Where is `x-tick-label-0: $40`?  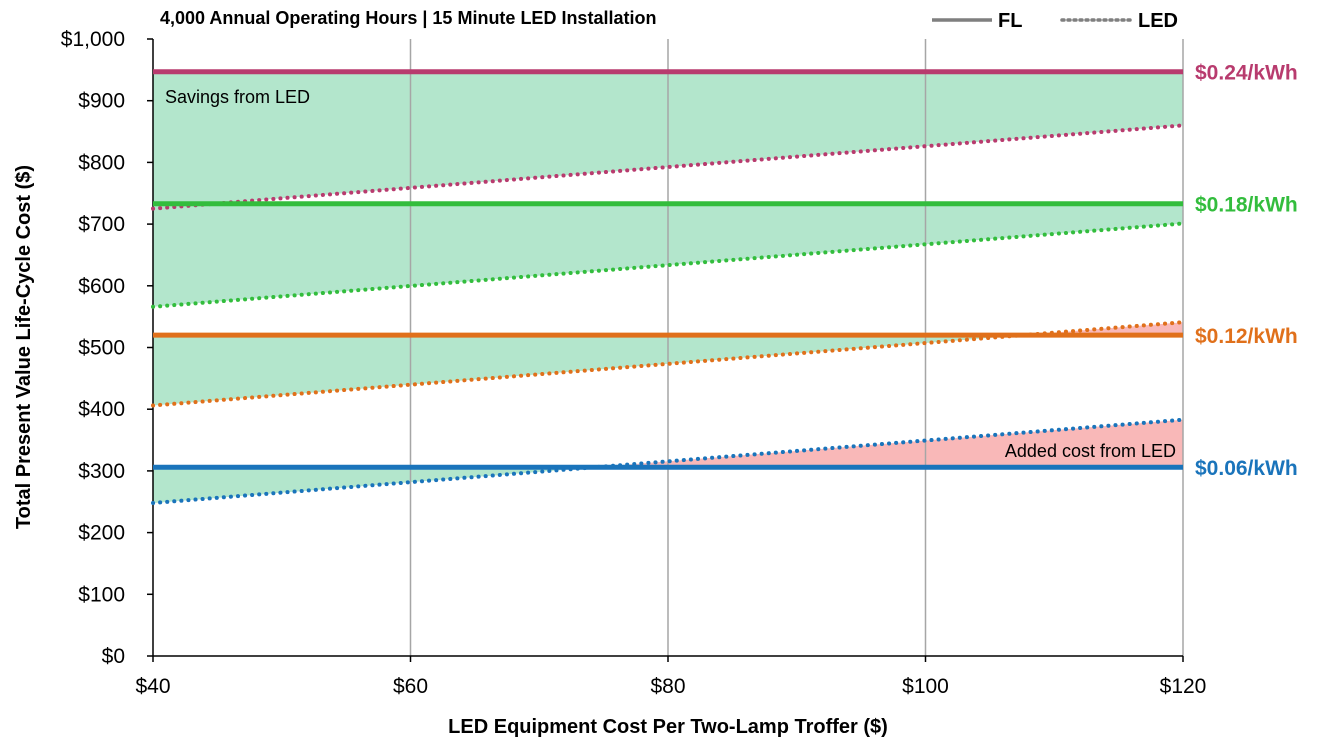 x-tick-label-0: $40 is located at coordinates (152, 686).